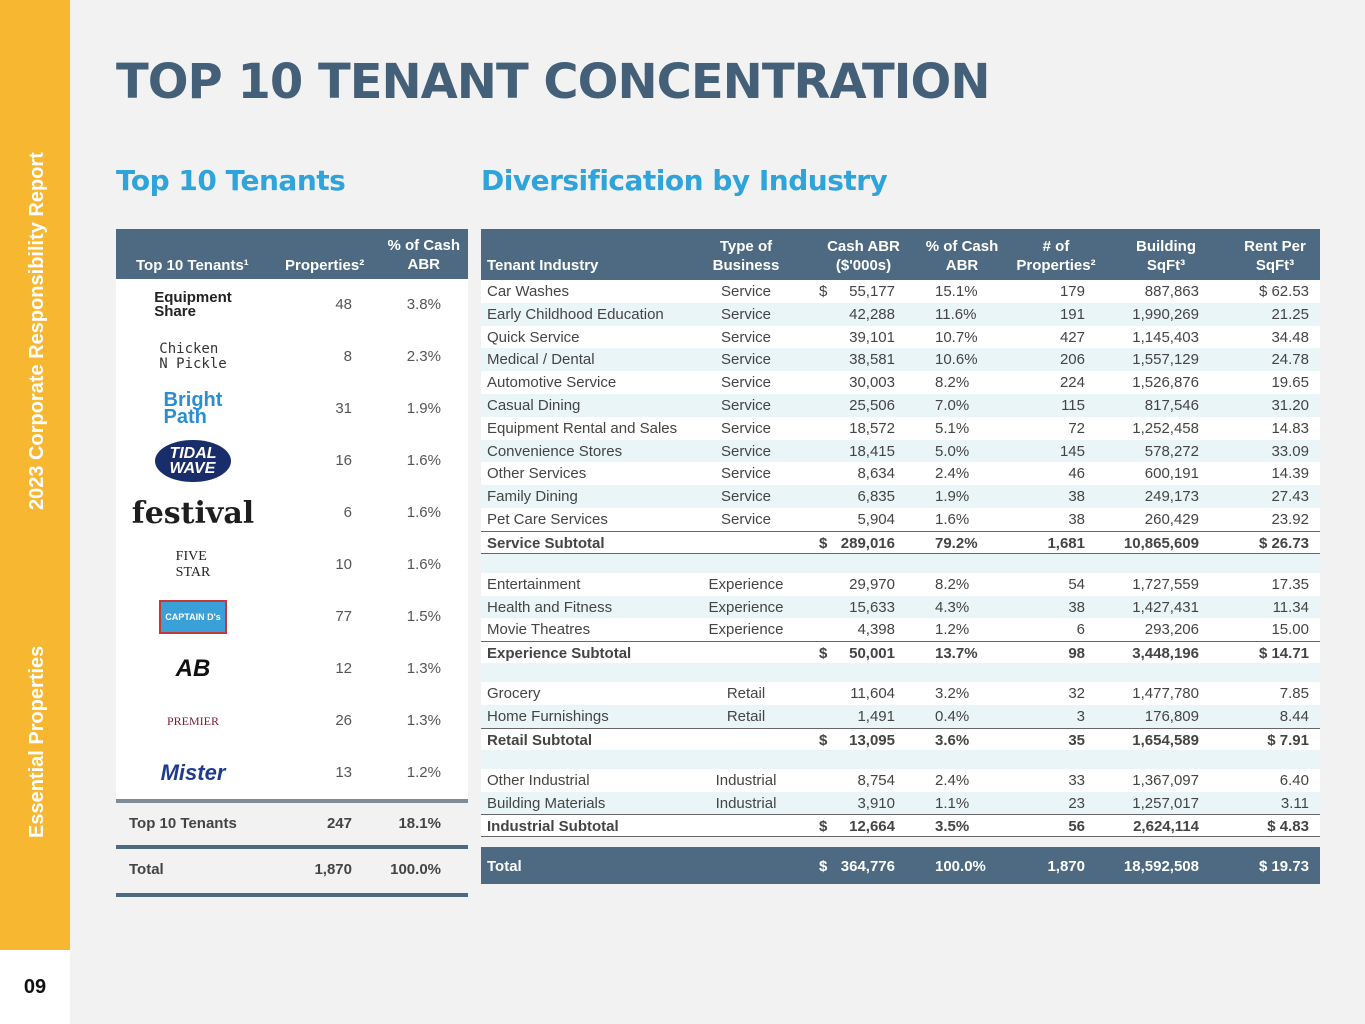 This screenshot has height=1024, width=1365. What do you see at coordinates (37, 741) in the screenshot?
I see `sidebar-company: Essential Properties` at bounding box center [37, 741].